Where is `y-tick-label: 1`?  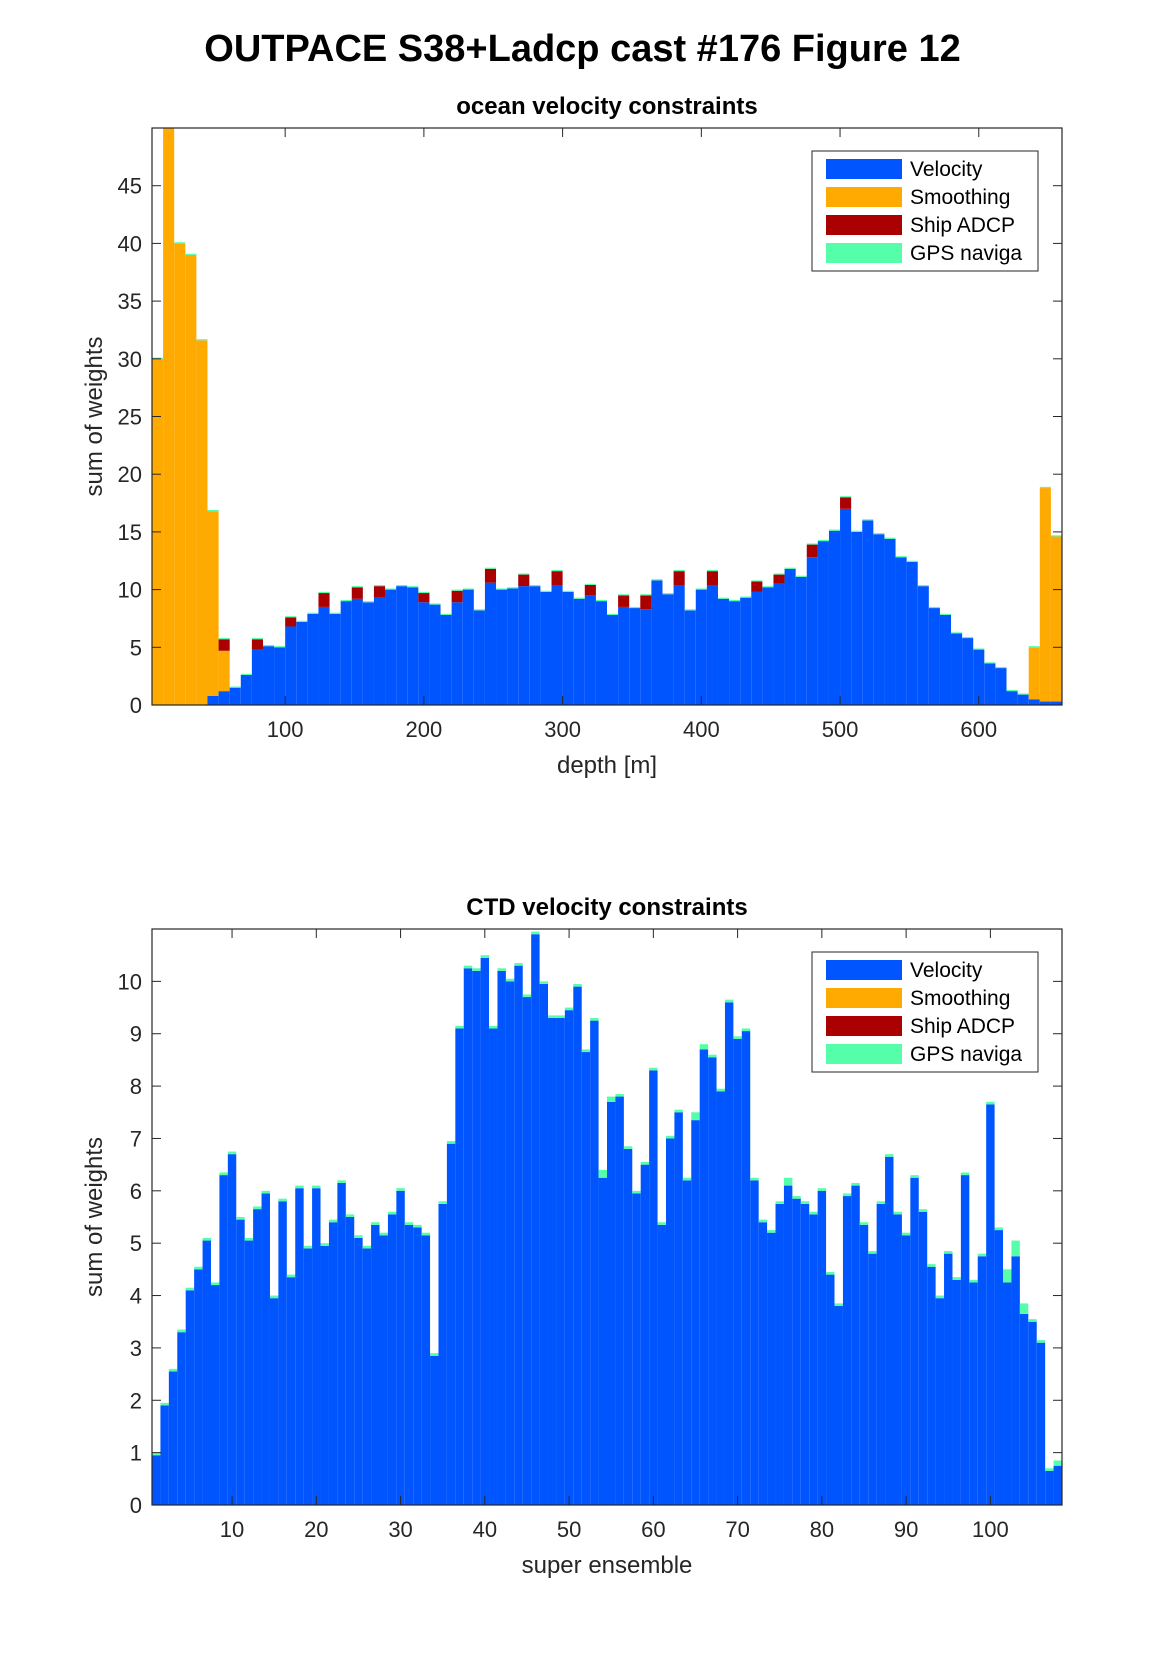 y-tick-label: 1 is located at coordinates (136, 1453).